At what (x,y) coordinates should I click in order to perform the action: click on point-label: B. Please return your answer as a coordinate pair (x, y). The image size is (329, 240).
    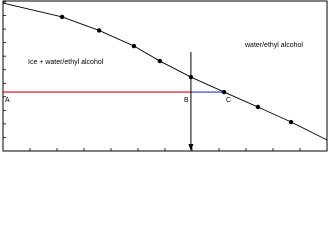
    Looking at the image, I should click on (186, 100).